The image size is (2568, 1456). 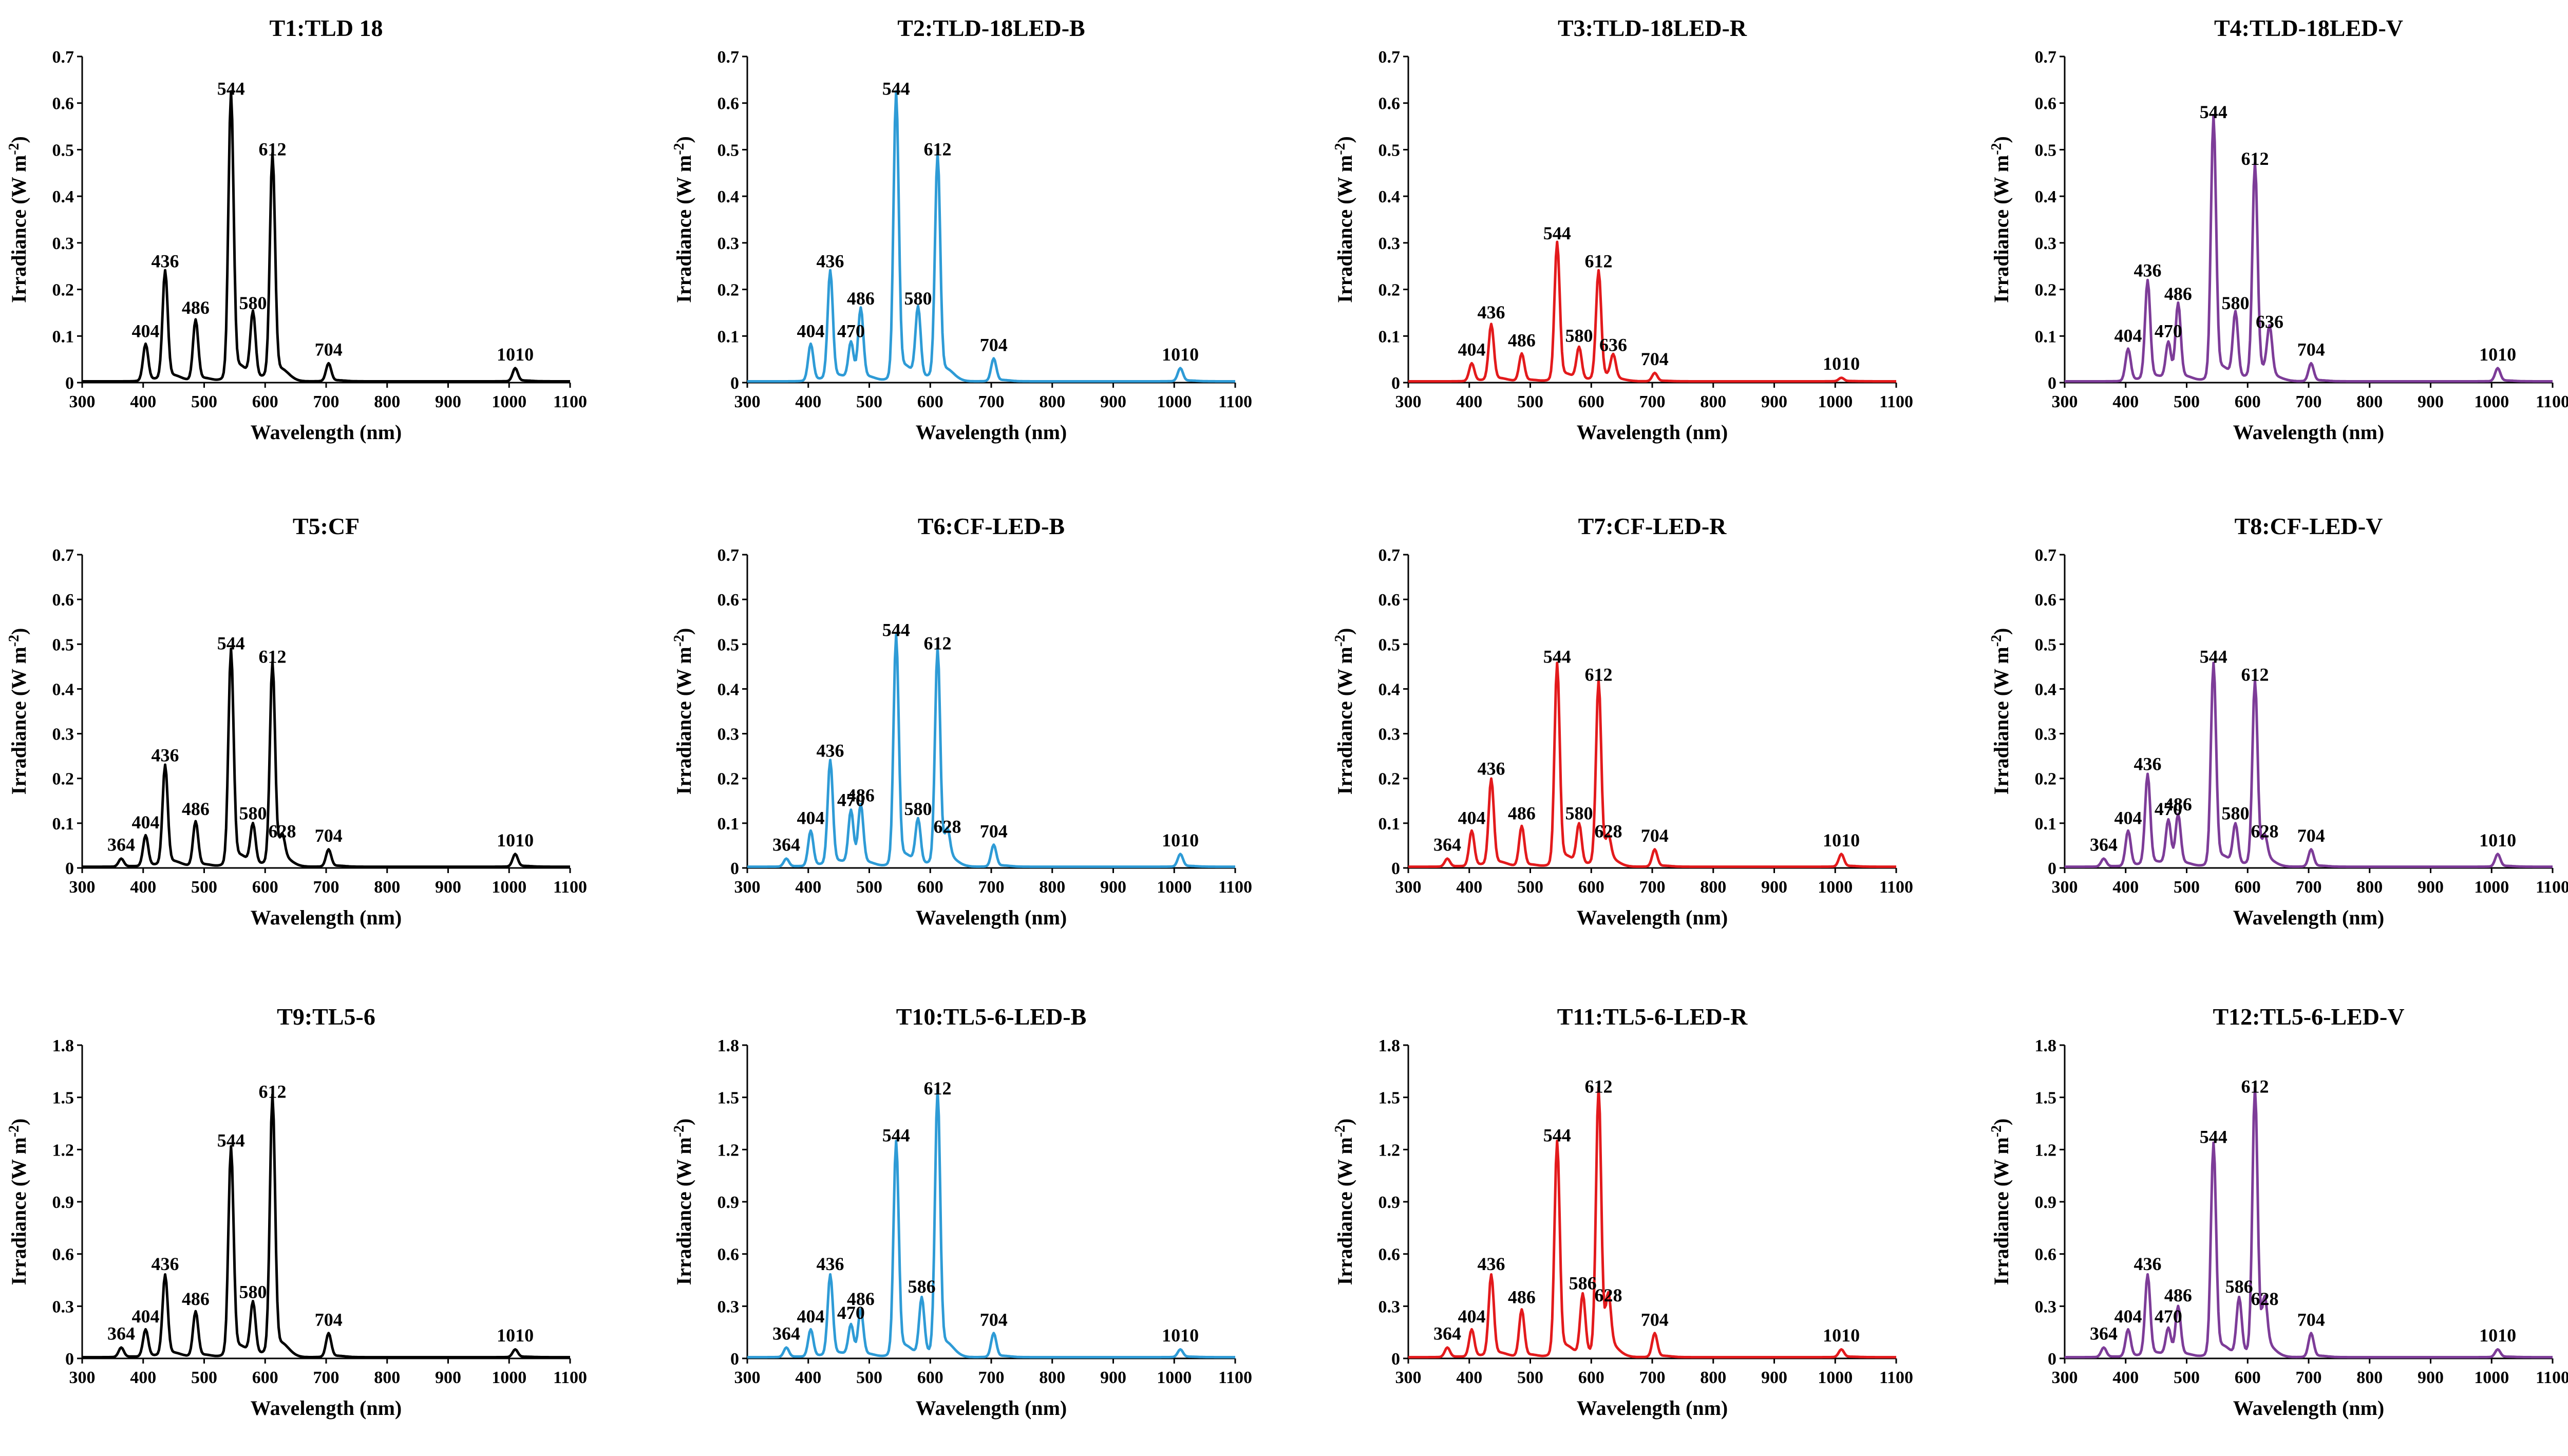 What do you see at coordinates (2309, 887) in the screenshot?
I see `x-tick-label: 700` at bounding box center [2309, 887].